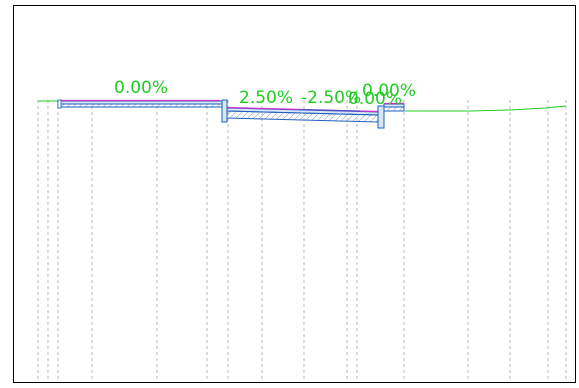 The width and height of the screenshot is (579, 388). Describe the element at coordinates (302, 114) in the screenshot. I see `center-pavement-section` at that location.